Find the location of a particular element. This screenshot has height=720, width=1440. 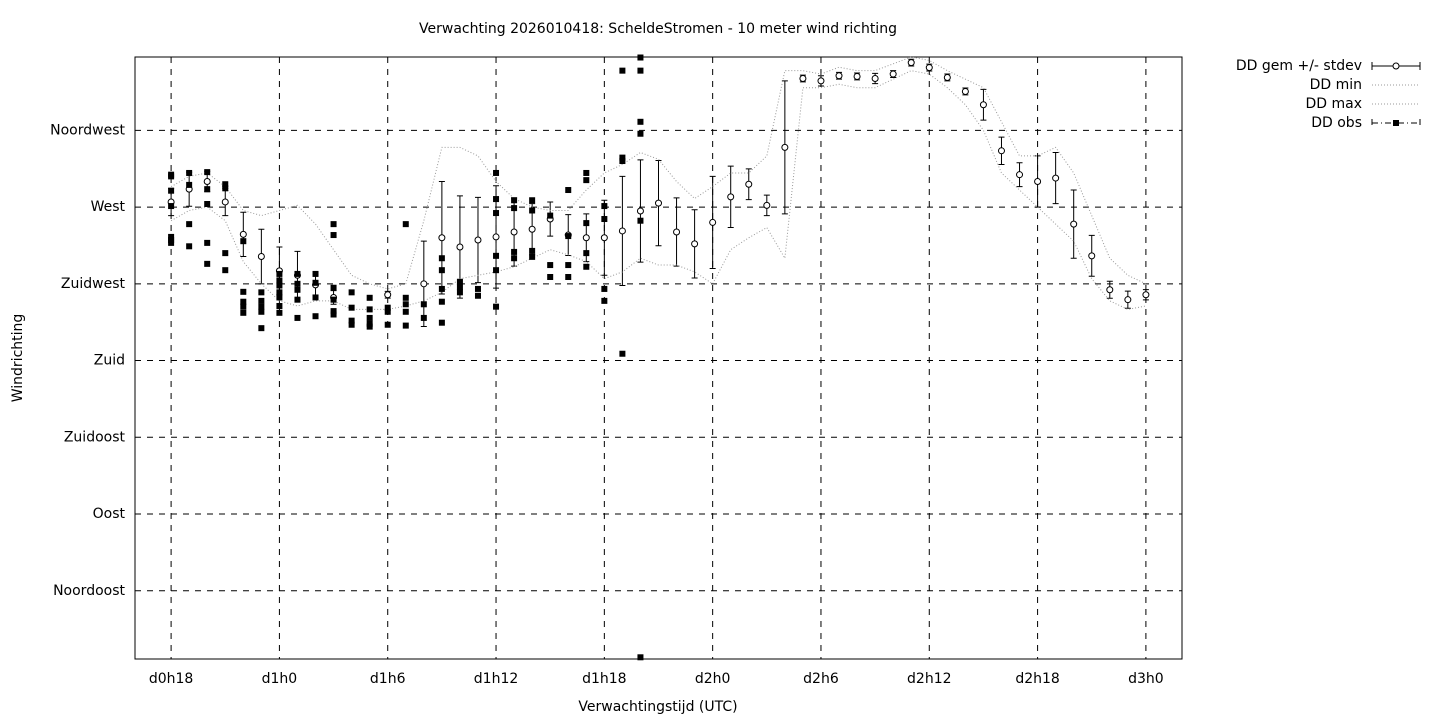

y-tick-label: Oost is located at coordinates (109, 514).